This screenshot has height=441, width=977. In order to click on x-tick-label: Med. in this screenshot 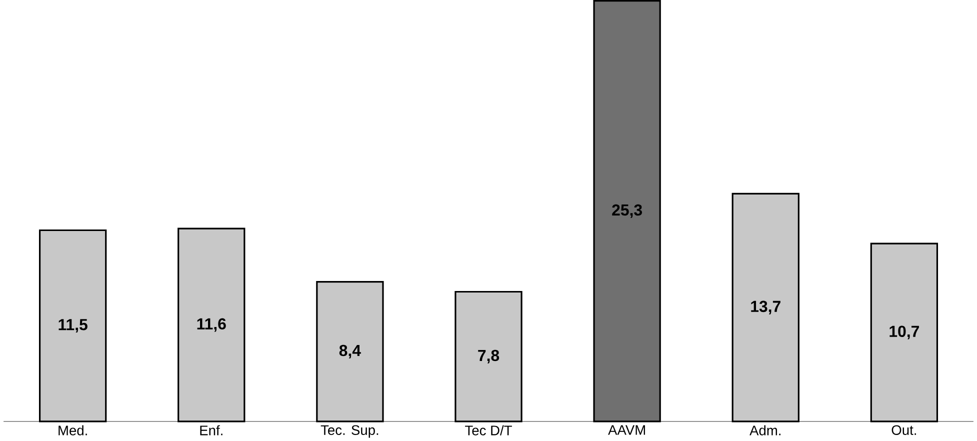, I will do `click(72, 430)`.